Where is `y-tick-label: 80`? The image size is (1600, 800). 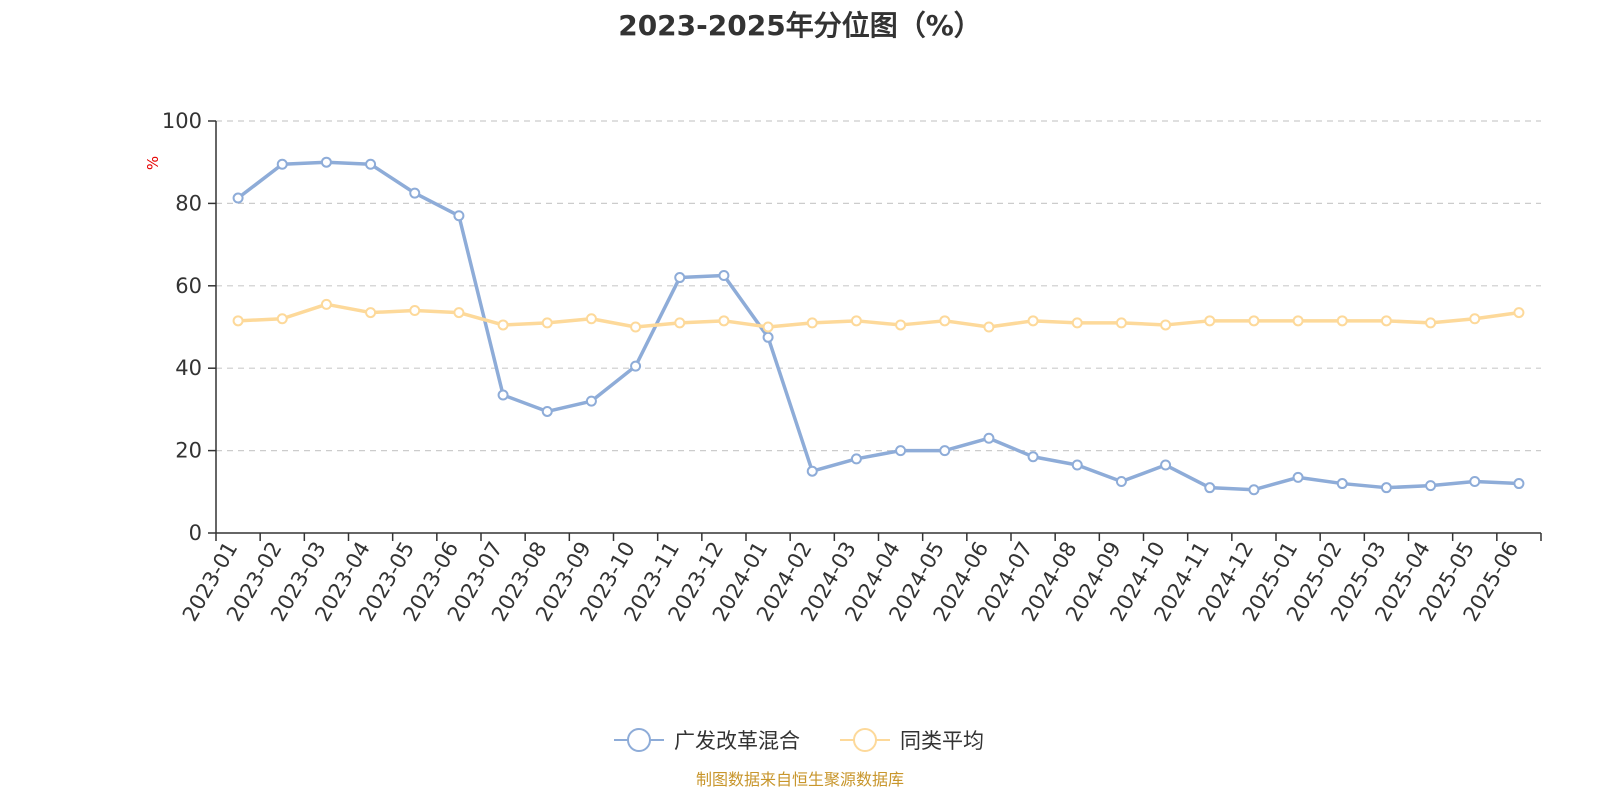 y-tick-label: 80 is located at coordinates (188, 203).